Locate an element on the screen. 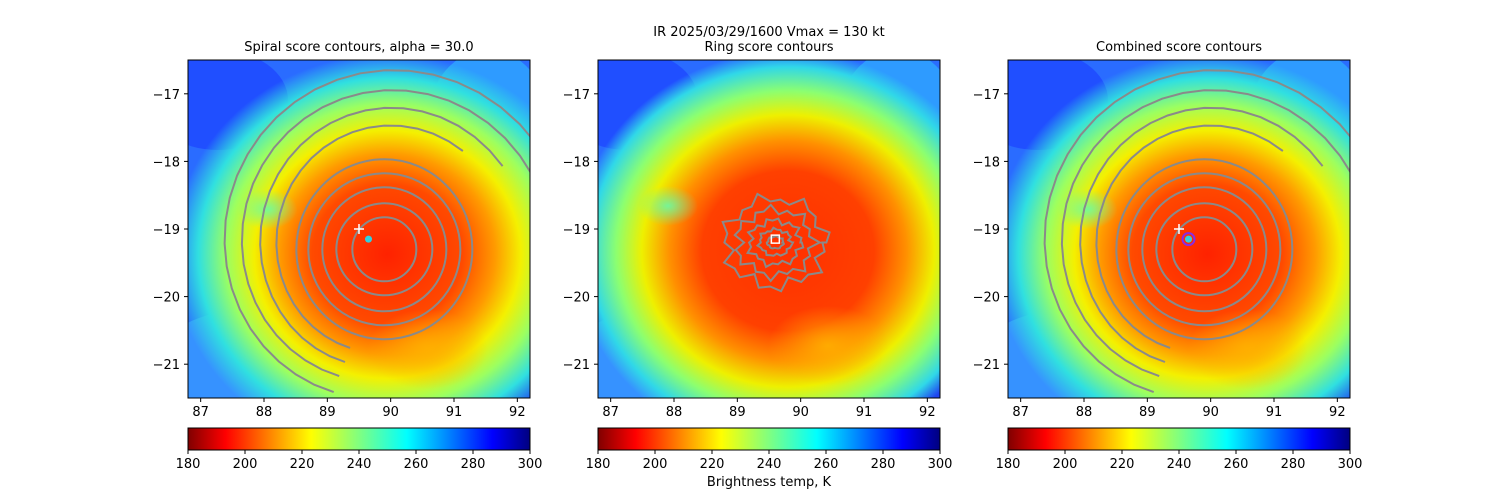 The image size is (1500, 500). ring-contours is located at coordinates (776, 242).